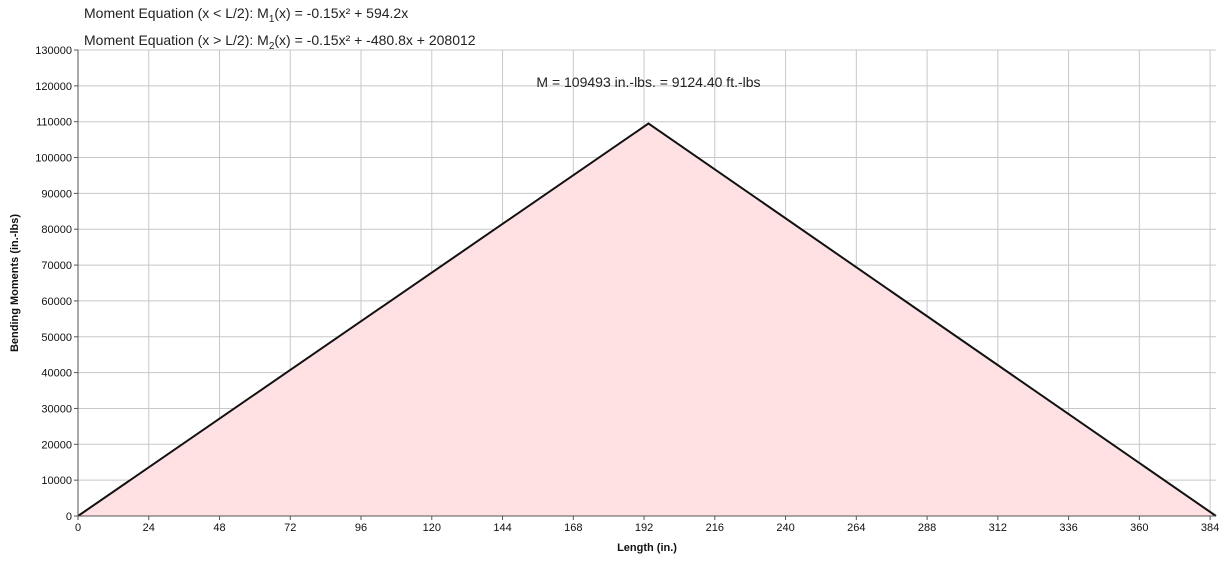 This screenshot has width=1225, height=561. I want to click on x-tick-label: 312, so click(998, 528).